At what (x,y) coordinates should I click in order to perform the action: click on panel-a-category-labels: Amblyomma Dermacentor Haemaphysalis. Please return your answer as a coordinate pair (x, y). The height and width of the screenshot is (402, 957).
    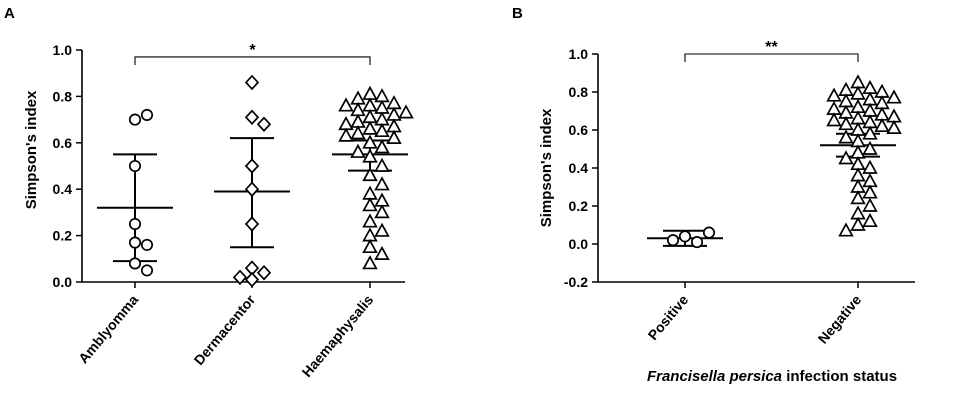
    Looking at the image, I should click on (225, 335).